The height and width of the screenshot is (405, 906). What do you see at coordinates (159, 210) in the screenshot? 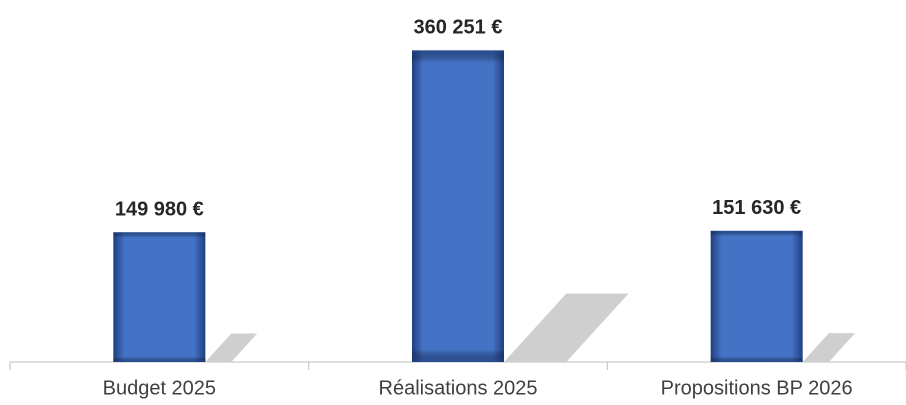
I see `value-label: 149 980 €` at bounding box center [159, 210].